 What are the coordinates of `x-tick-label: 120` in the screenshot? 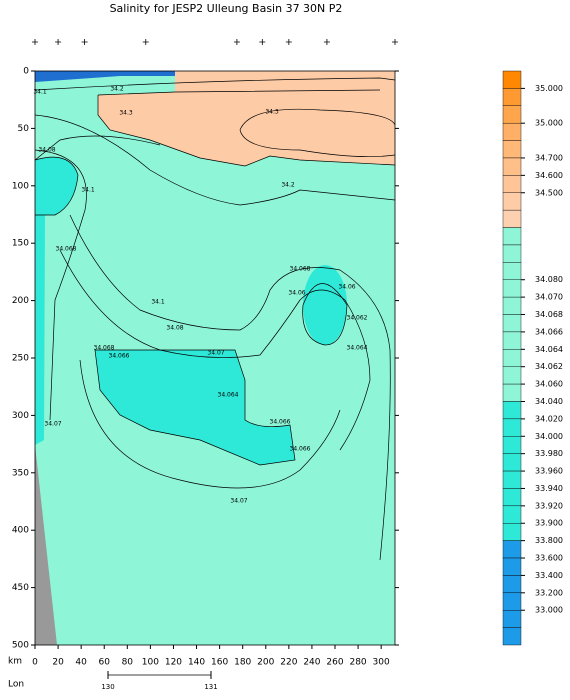 It's located at (173, 663).